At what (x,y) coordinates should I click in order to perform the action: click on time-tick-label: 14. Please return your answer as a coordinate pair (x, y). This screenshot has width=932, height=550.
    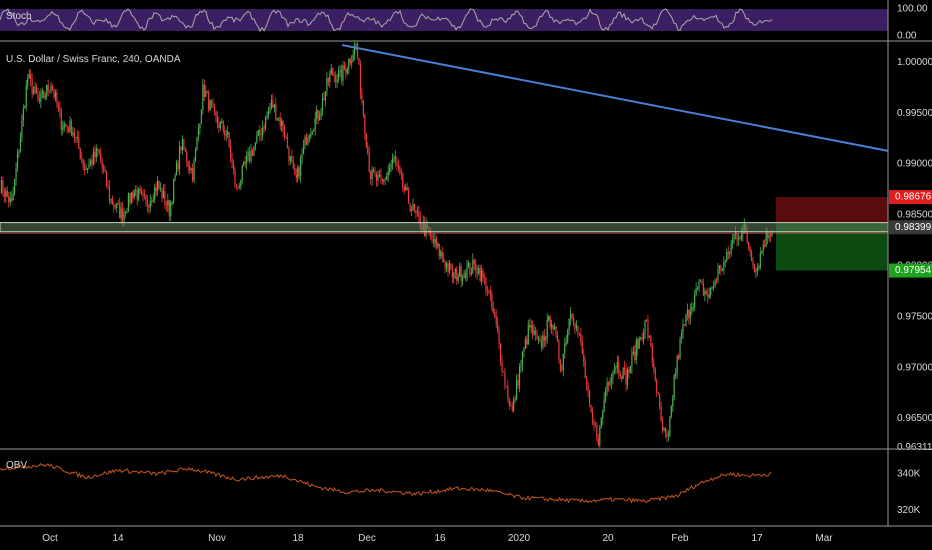
    Looking at the image, I should click on (118, 538).